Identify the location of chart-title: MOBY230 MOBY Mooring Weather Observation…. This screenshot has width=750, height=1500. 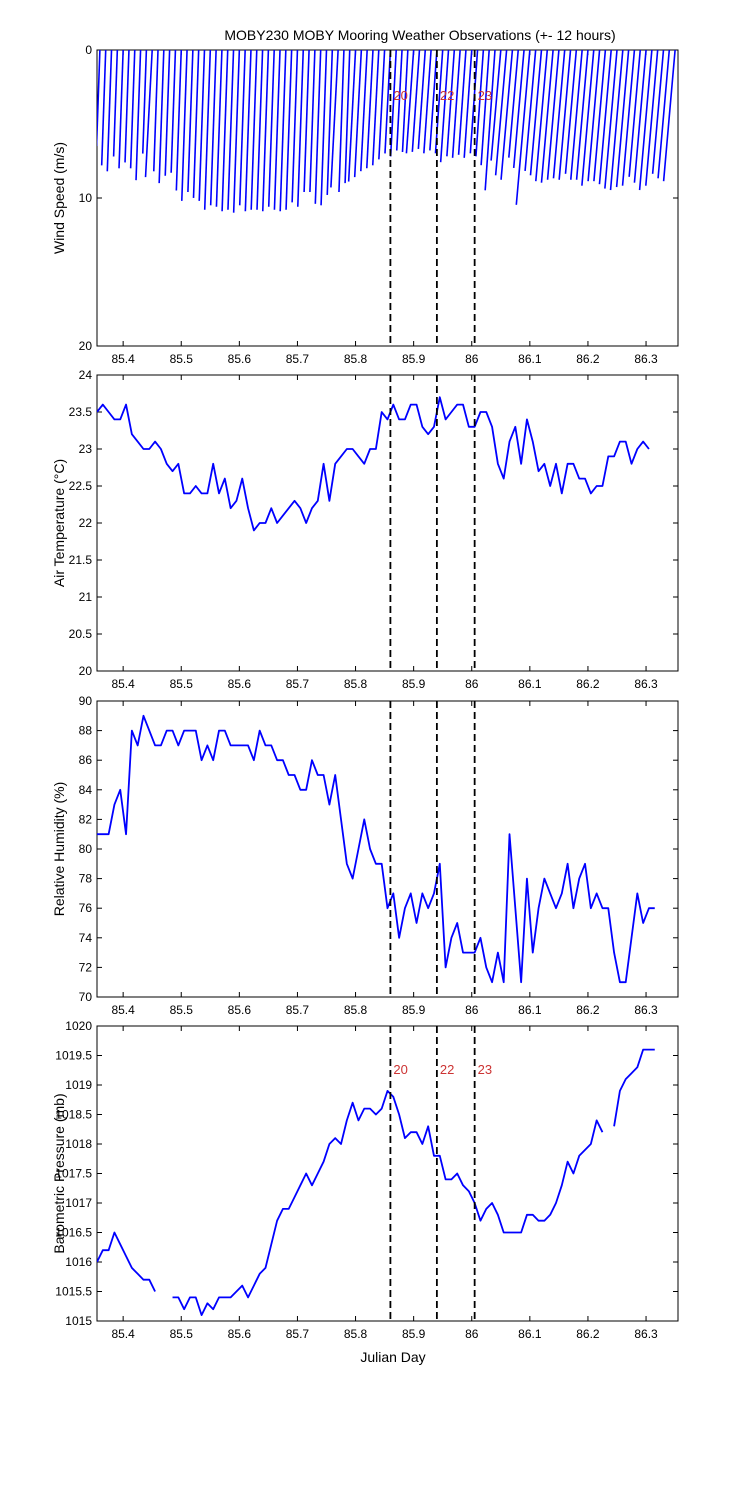
(419, 35).